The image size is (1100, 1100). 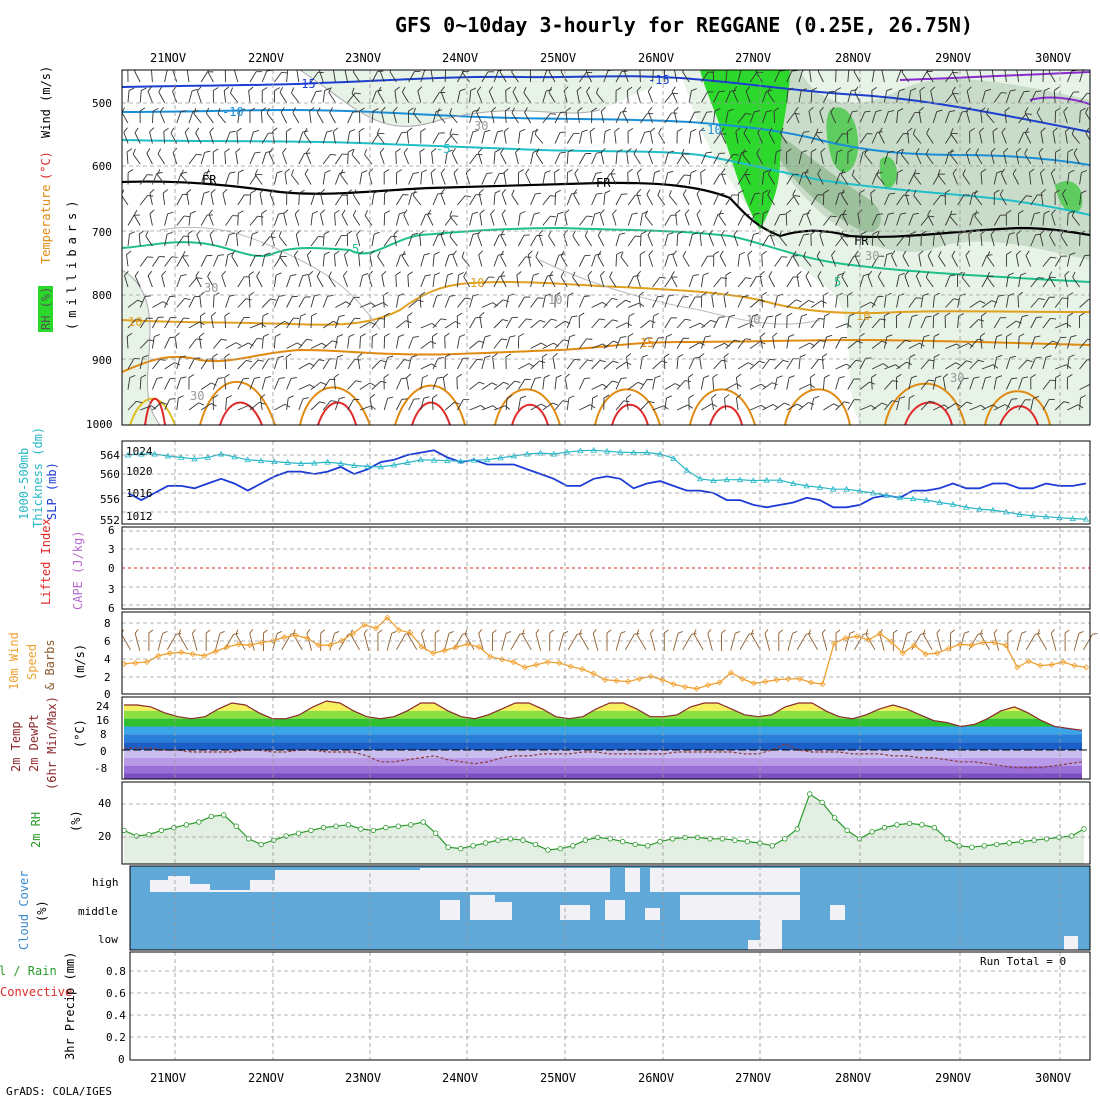 What do you see at coordinates (481, 126) in the screenshot?
I see `contour-label-rh30e: 30` at bounding box center [481, 126].